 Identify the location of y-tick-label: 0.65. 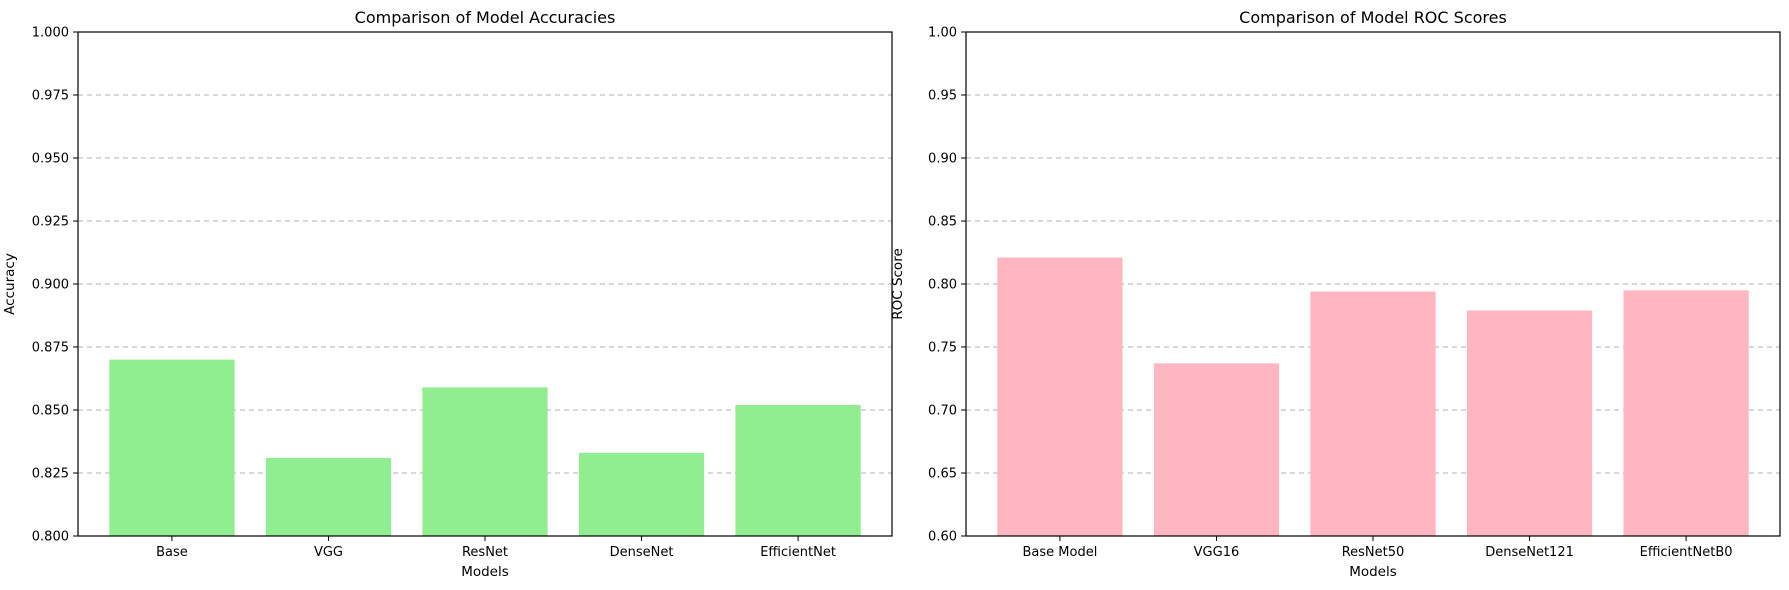
(942, 474).